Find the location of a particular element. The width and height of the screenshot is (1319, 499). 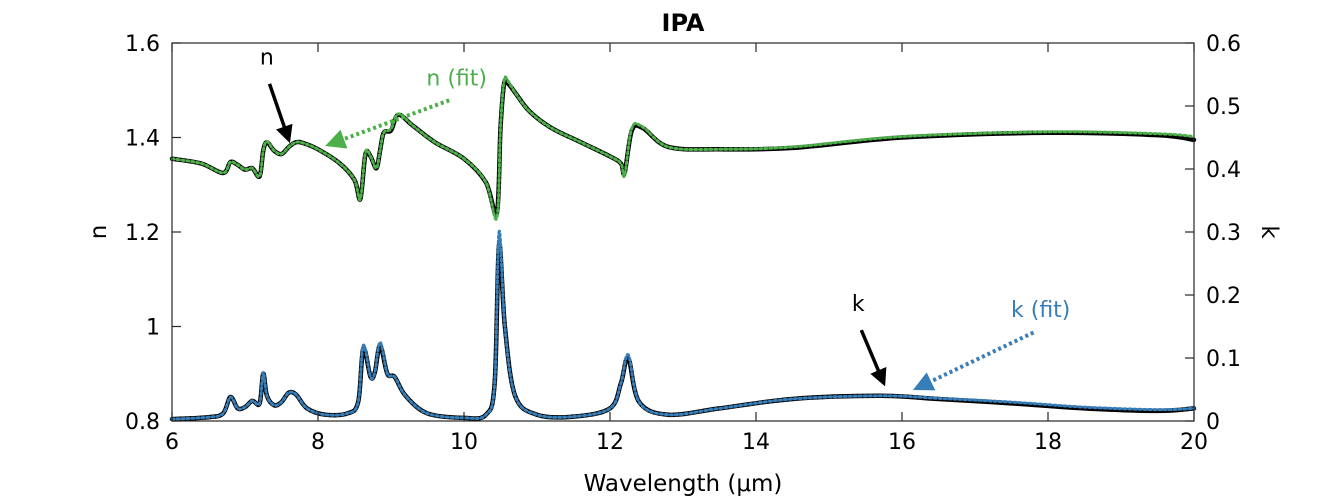

y-right-tick-label: 0.6 is located at coordinates (1223, 44).